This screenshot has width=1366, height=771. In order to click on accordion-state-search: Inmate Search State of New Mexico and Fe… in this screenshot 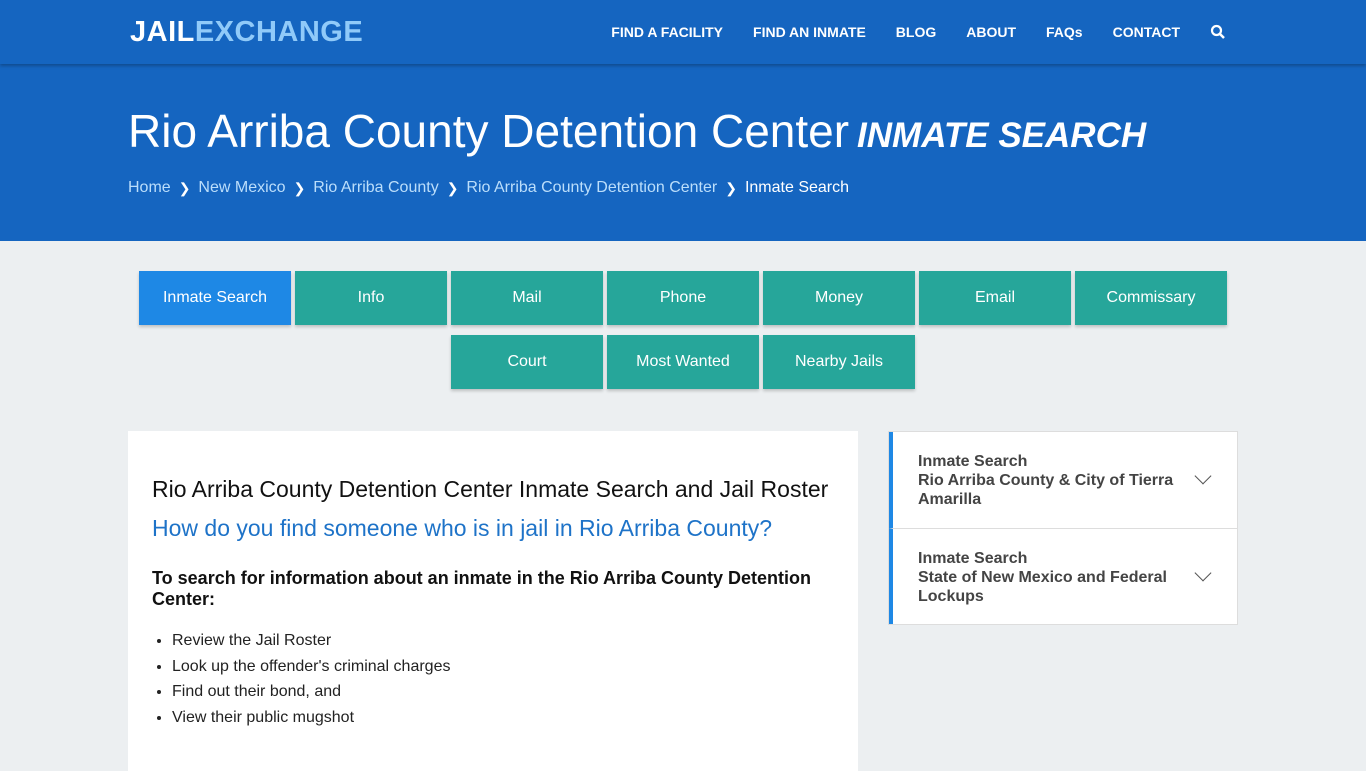, I will do `click(1063, 576)`.